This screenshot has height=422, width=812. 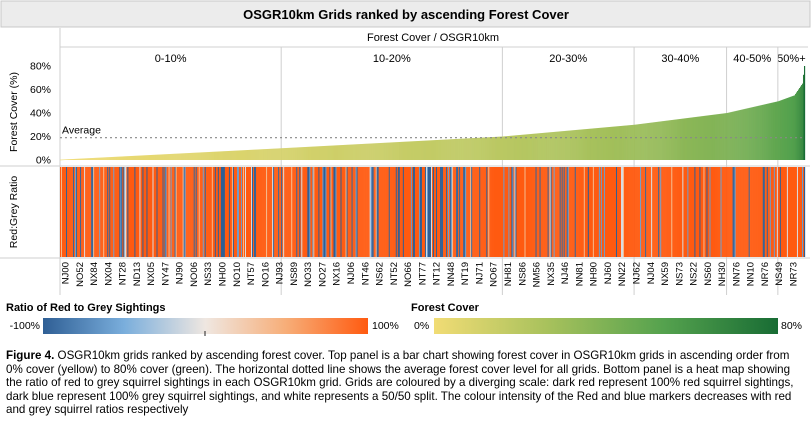 What do you see at coordinates (608, 273) in the screenshot?
I see `x-tick-label: NJ60` at bounding box center [608, 273].